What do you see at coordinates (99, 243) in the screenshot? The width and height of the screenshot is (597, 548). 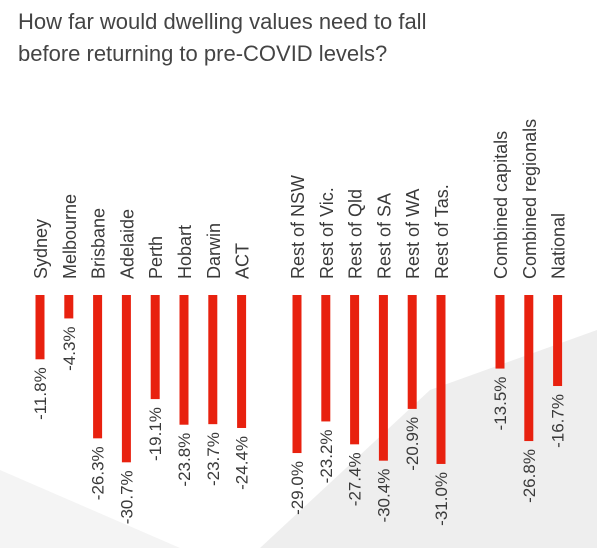 I see `category-label-brisbane: Brisbane` at bounding box center [99, 243].